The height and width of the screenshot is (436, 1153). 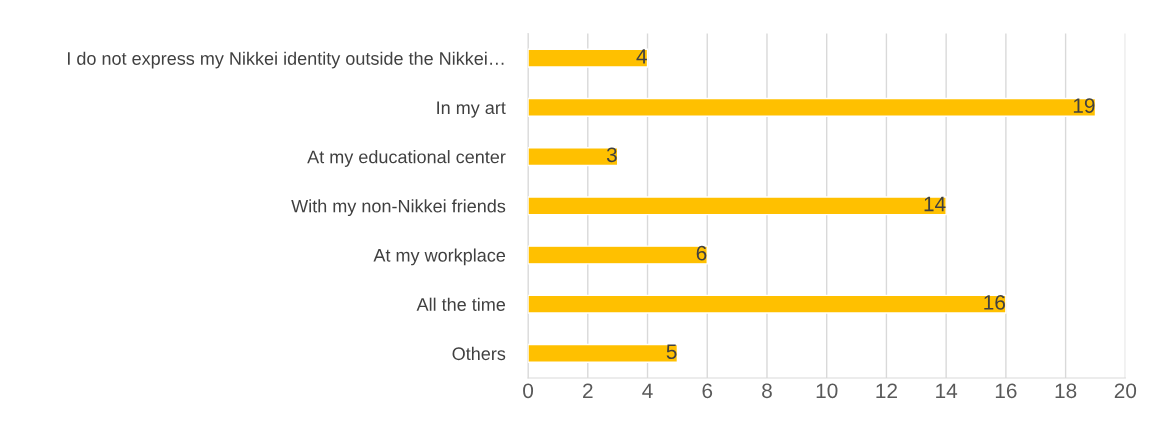 What do you see at coordinates (827, 391) in the screenshot?
I see `x-tick-label: 10` at bounding box center [827, 391].